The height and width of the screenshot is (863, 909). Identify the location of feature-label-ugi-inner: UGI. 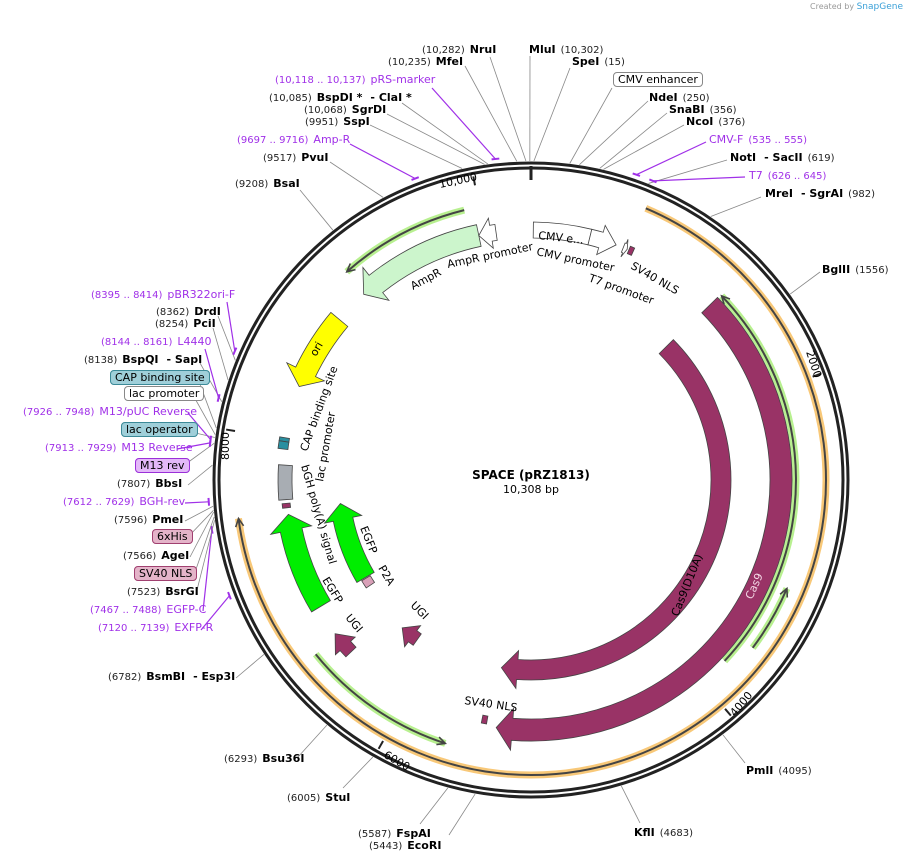
(419, 610).